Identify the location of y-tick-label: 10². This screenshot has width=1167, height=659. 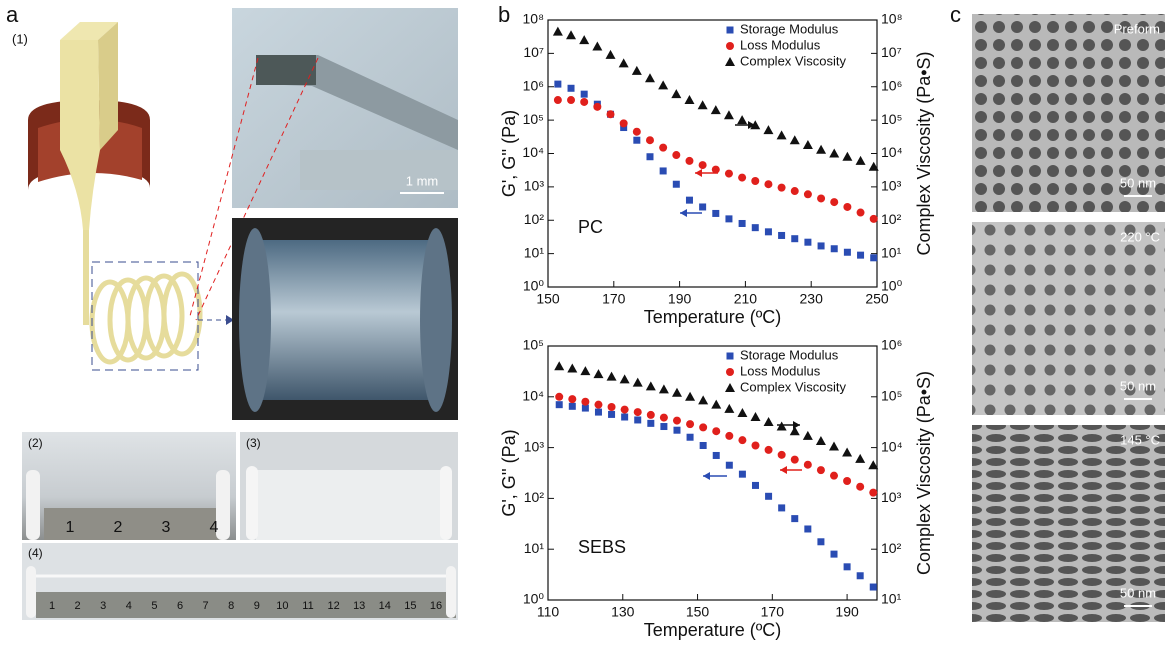
(534, 219).